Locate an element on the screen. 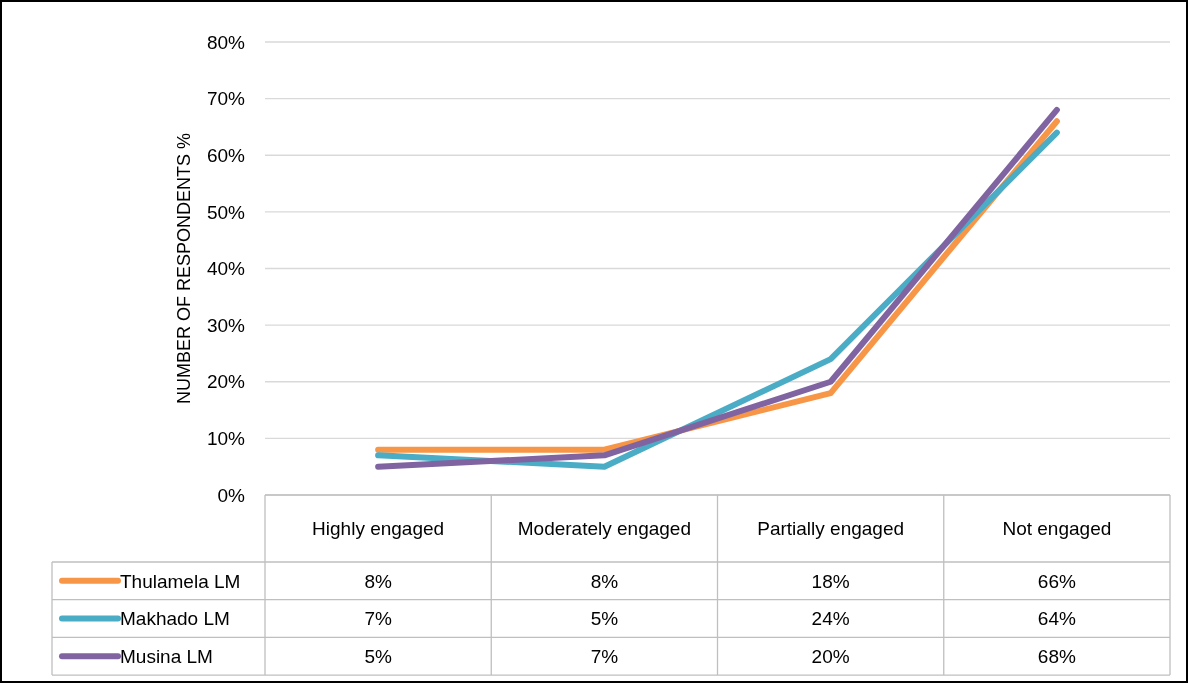  y-tick-label: 70% is located at coordinates (226, 99).